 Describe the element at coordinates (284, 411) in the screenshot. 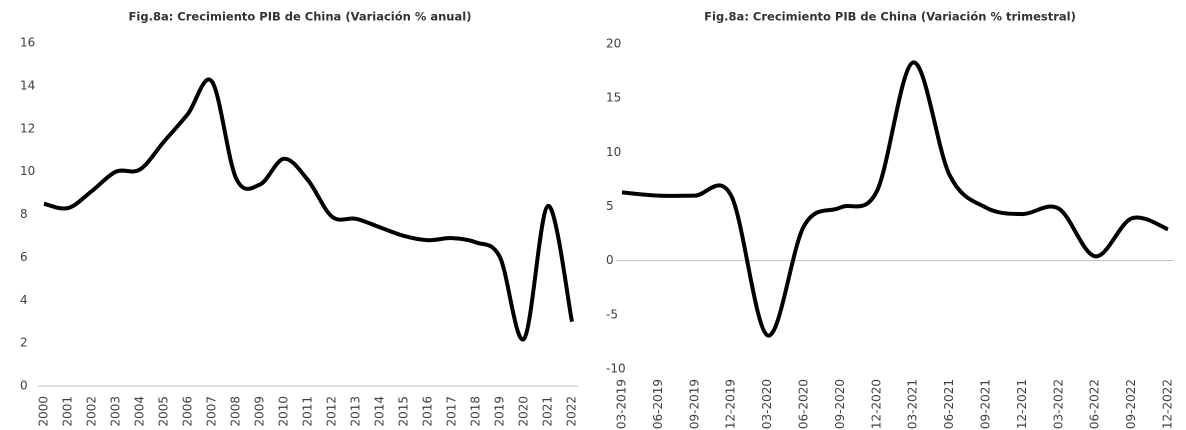

I see `x-tick-label: 2010` at that location.